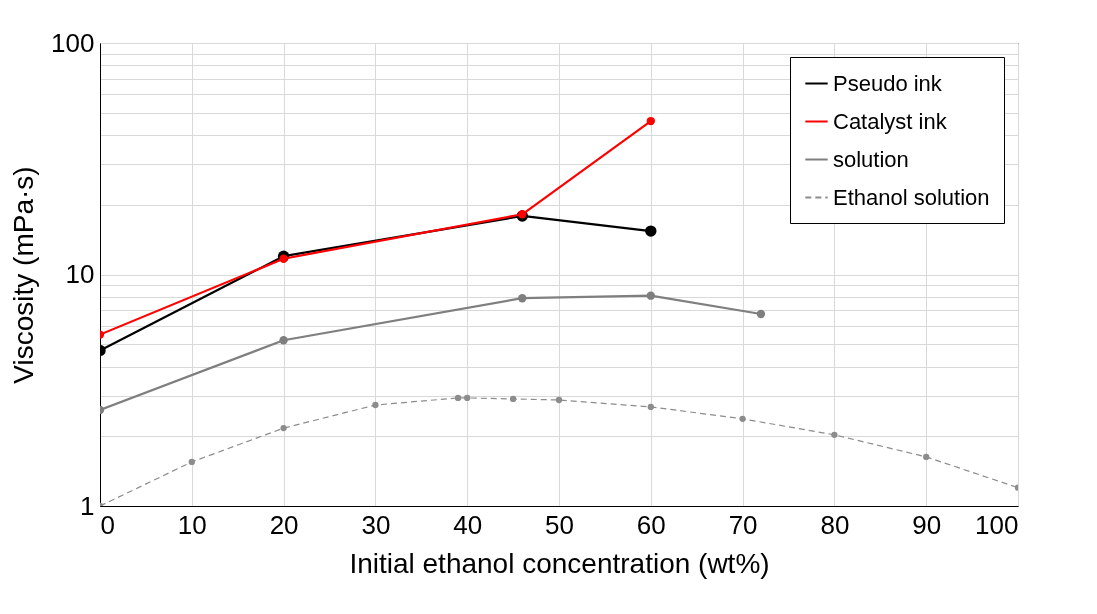 Image resolution: width=1097 pixels, height=614 pixels. Describe the element at coordinates (192, 524) in the screenshot. I see `x-tick-label: 10` at that location.